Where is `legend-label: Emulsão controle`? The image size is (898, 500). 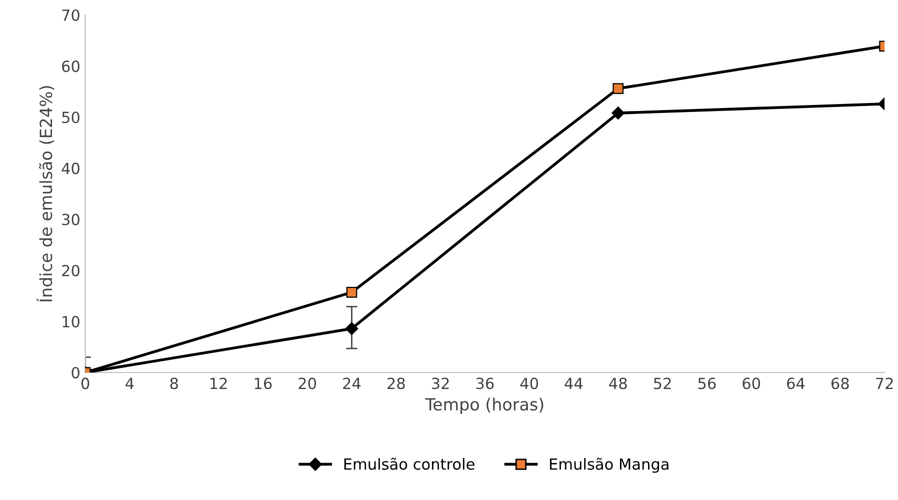 legend-label: Emulsão controle is located at coordinates (409, 464).